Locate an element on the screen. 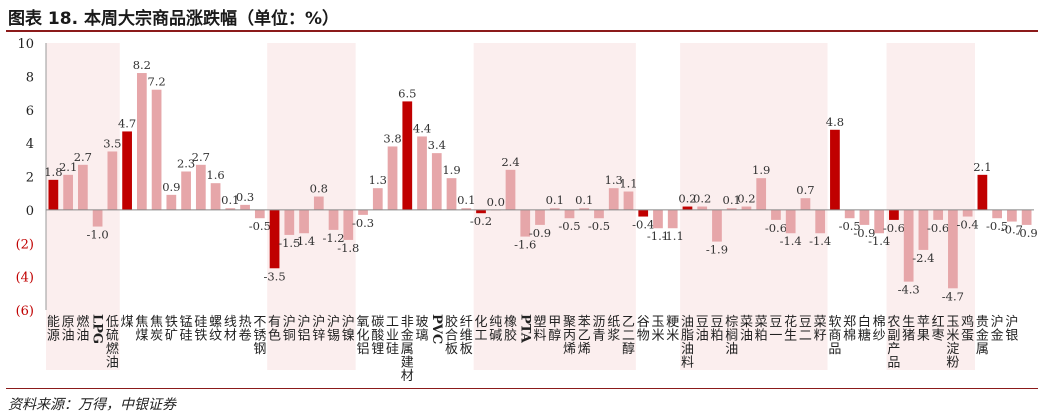 The height and width of the screenshot is (418, 1043). category-label: 沪银 is located at coordinates (1011, 329).